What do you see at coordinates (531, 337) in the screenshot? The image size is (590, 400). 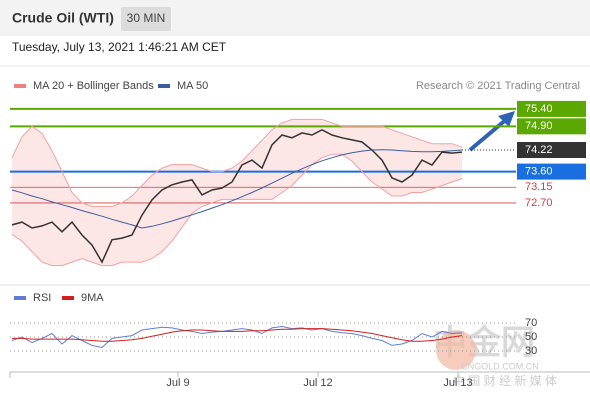 I see `y-tick-label: 50` at bounding box center [531, 337].